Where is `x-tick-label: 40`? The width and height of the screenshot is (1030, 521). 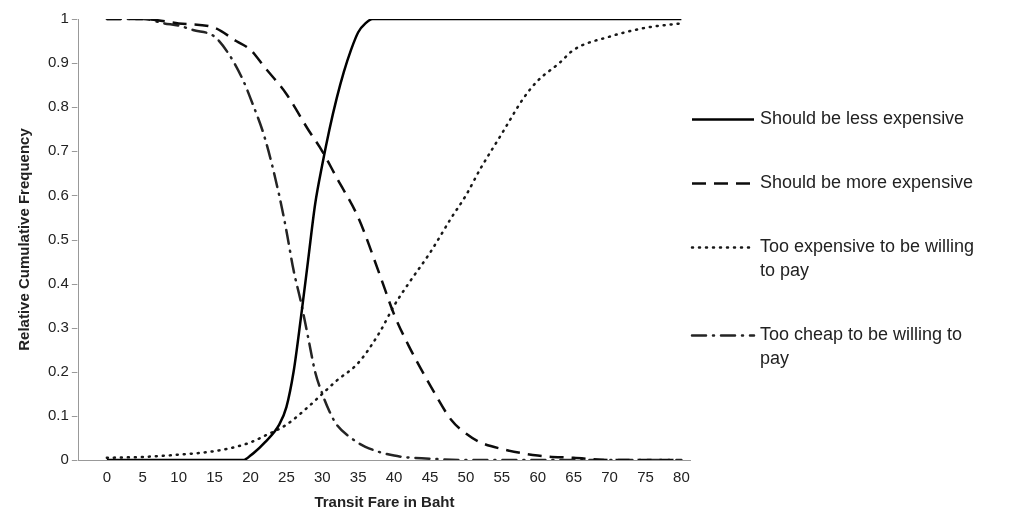 x-tick-label: 40 is located at coordinates (394, 477).